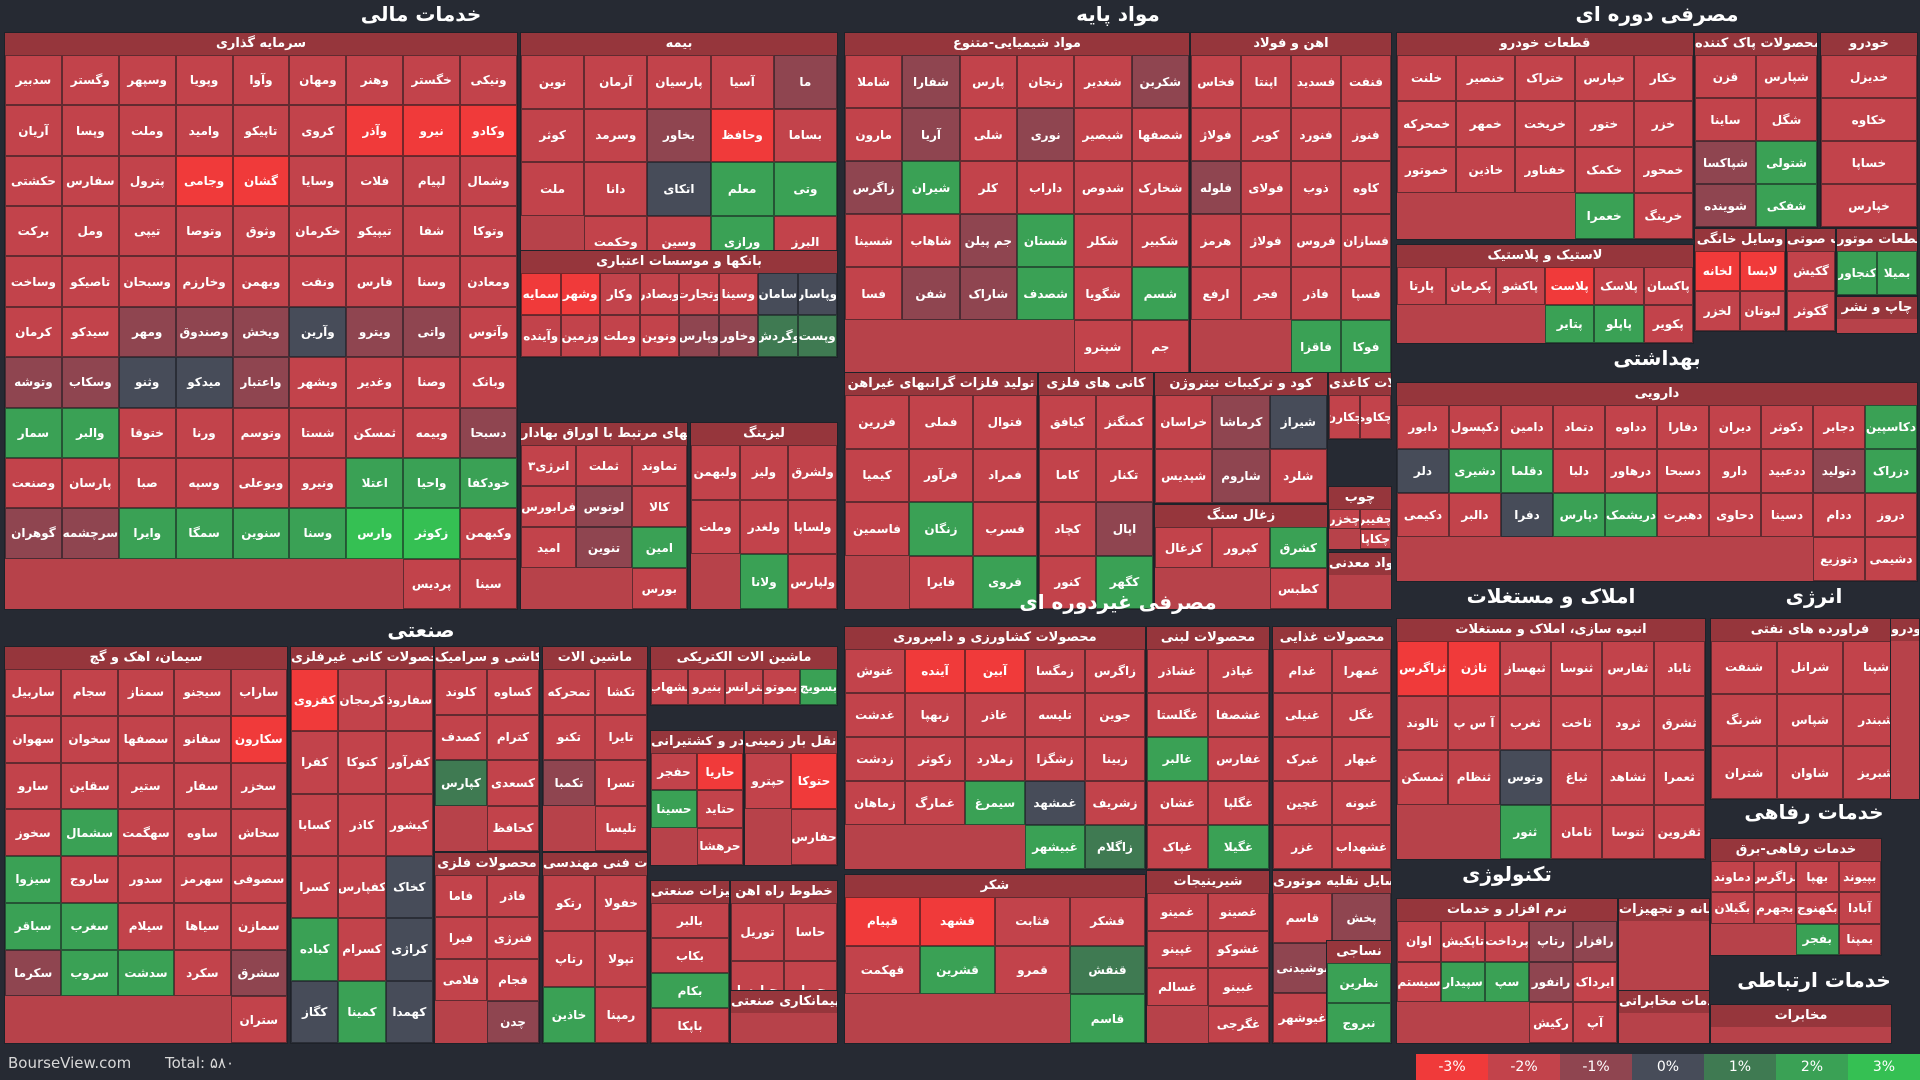 This screenshot has width=1920, height=1080. Describe the element at coordinates (147, 382) in the screenshot. I see `stock-tile: وثنو` at that location.